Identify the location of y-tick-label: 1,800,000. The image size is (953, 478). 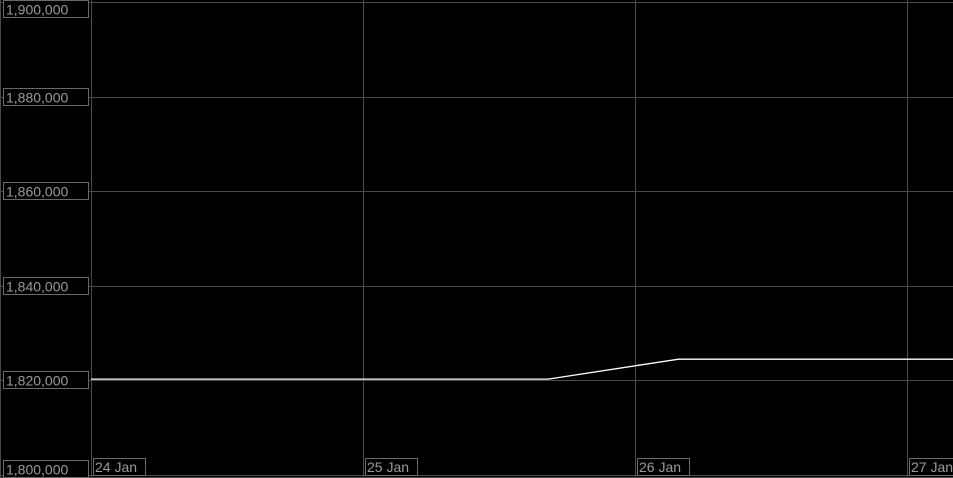
(37, 470).